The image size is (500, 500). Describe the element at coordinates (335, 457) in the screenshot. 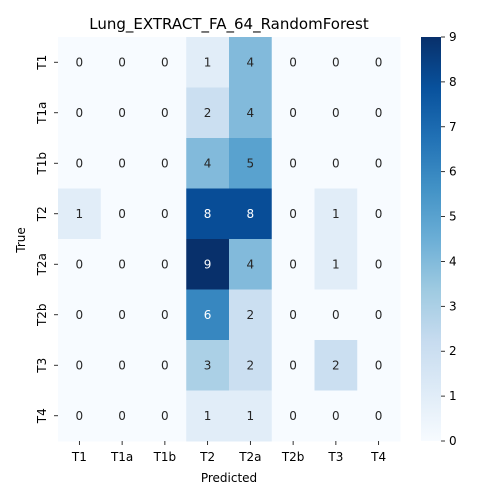

I see `x-tick-label: T3` at that location.